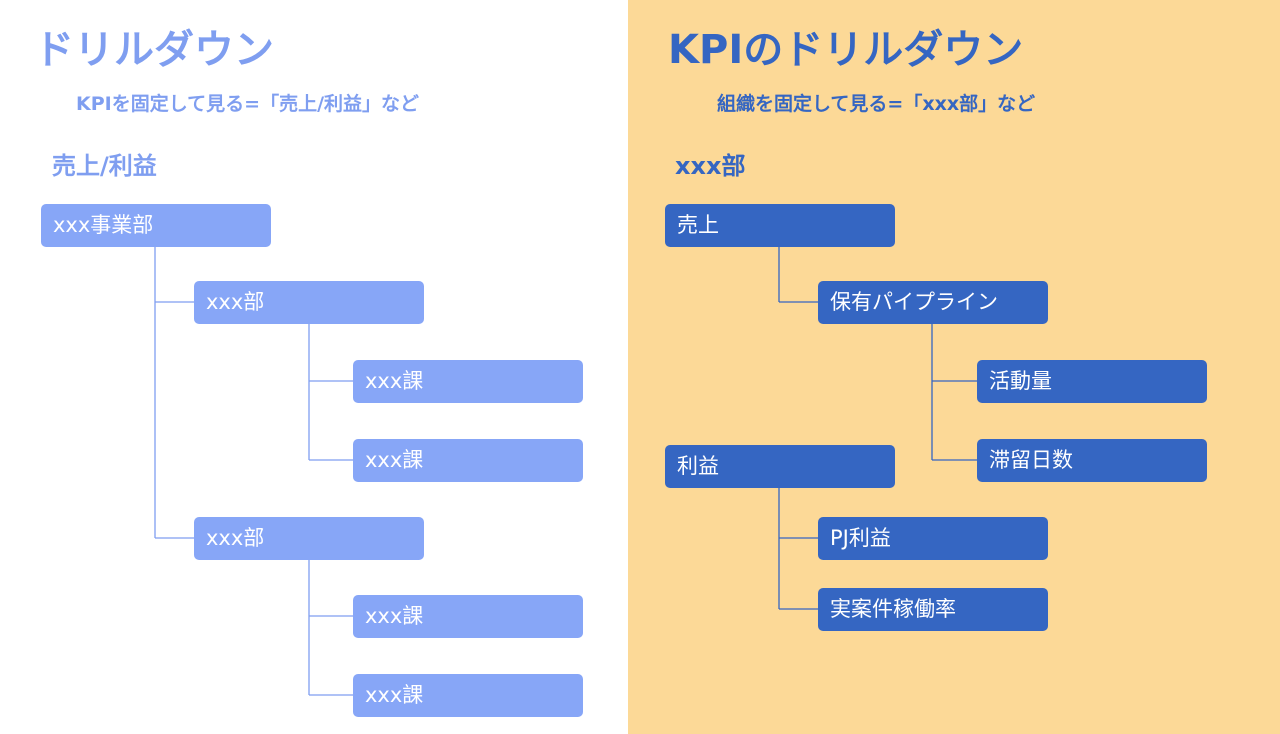 The width and height of the screenshot is (1280, 734). Describe the element at coordinates (846, 50) in the screenshot. I see `right-title: KPIのドリルダウン` at that location.